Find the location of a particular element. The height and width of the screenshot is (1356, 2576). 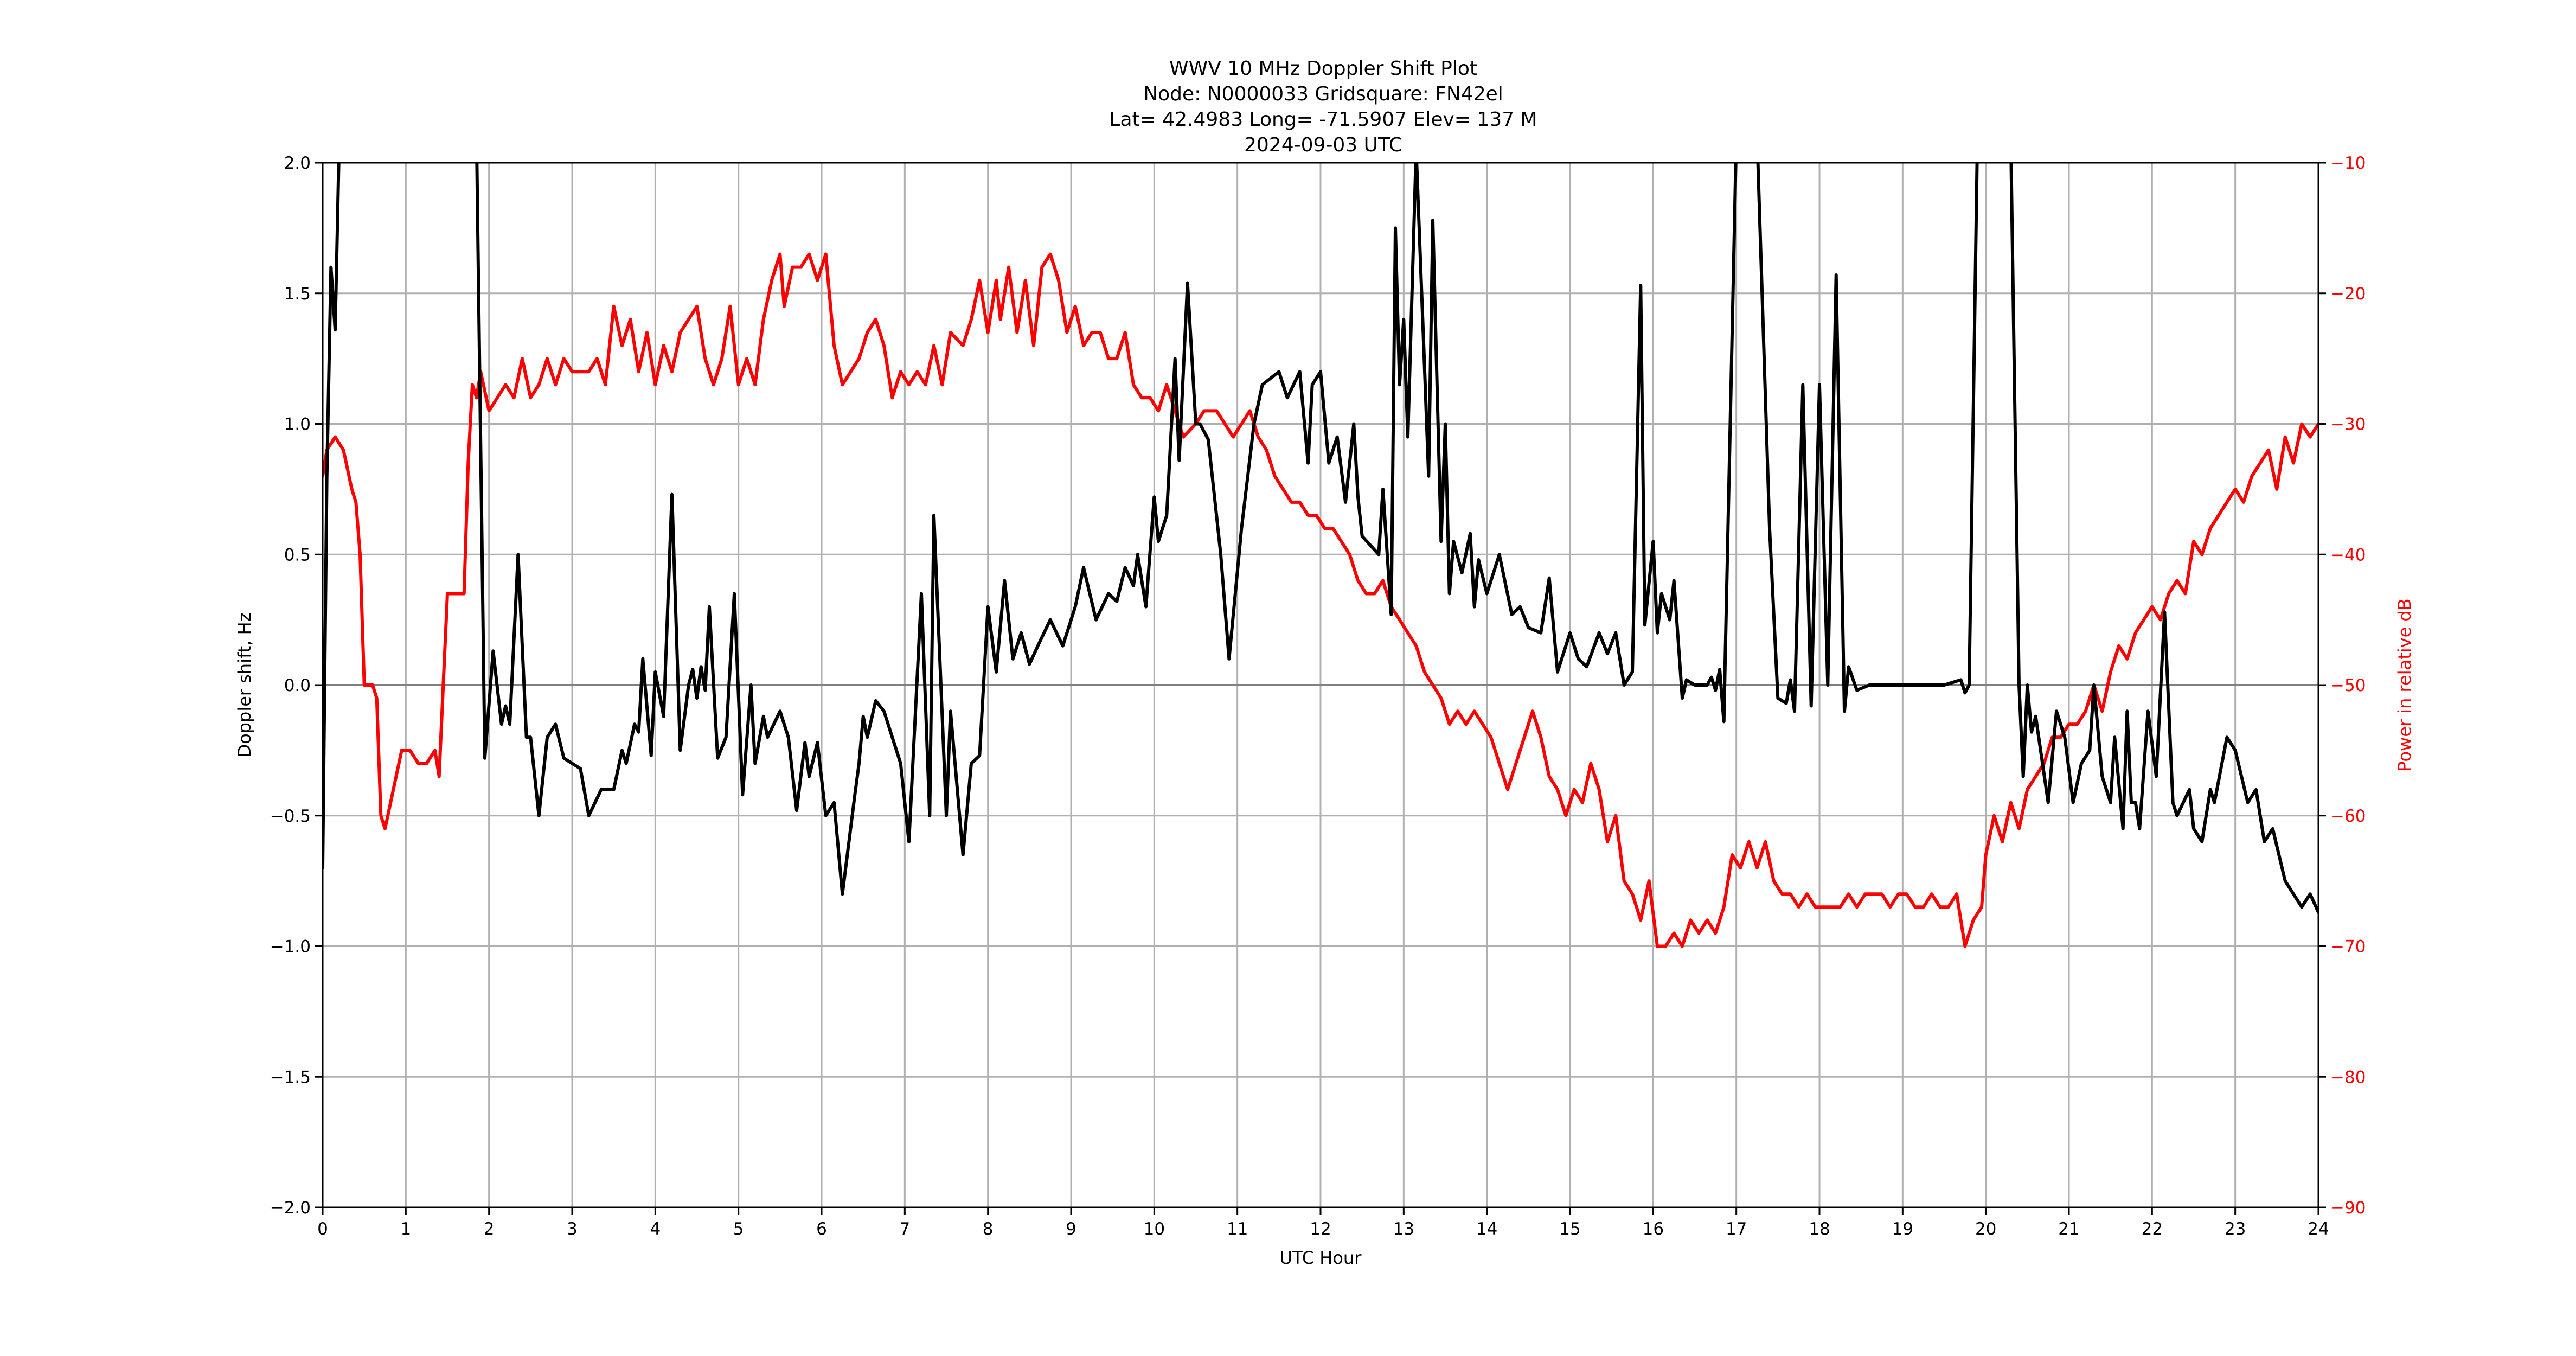

chart-subtitle-node: Node: N0000033 Gridsquare: FN42el is located at coordinates (1323, 94).